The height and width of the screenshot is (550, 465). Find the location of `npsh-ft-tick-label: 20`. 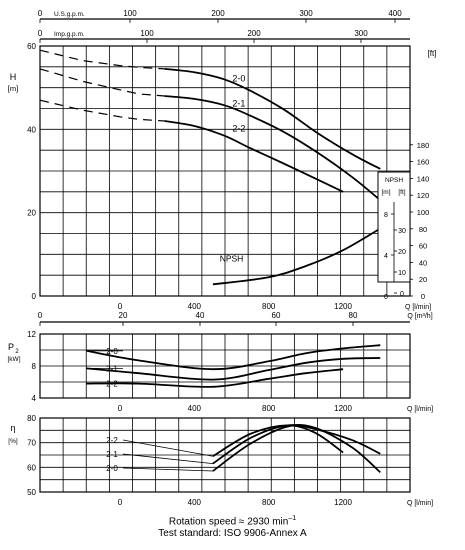

npsh-ft-tick-label: 20 is located at coordinates (402, 252).